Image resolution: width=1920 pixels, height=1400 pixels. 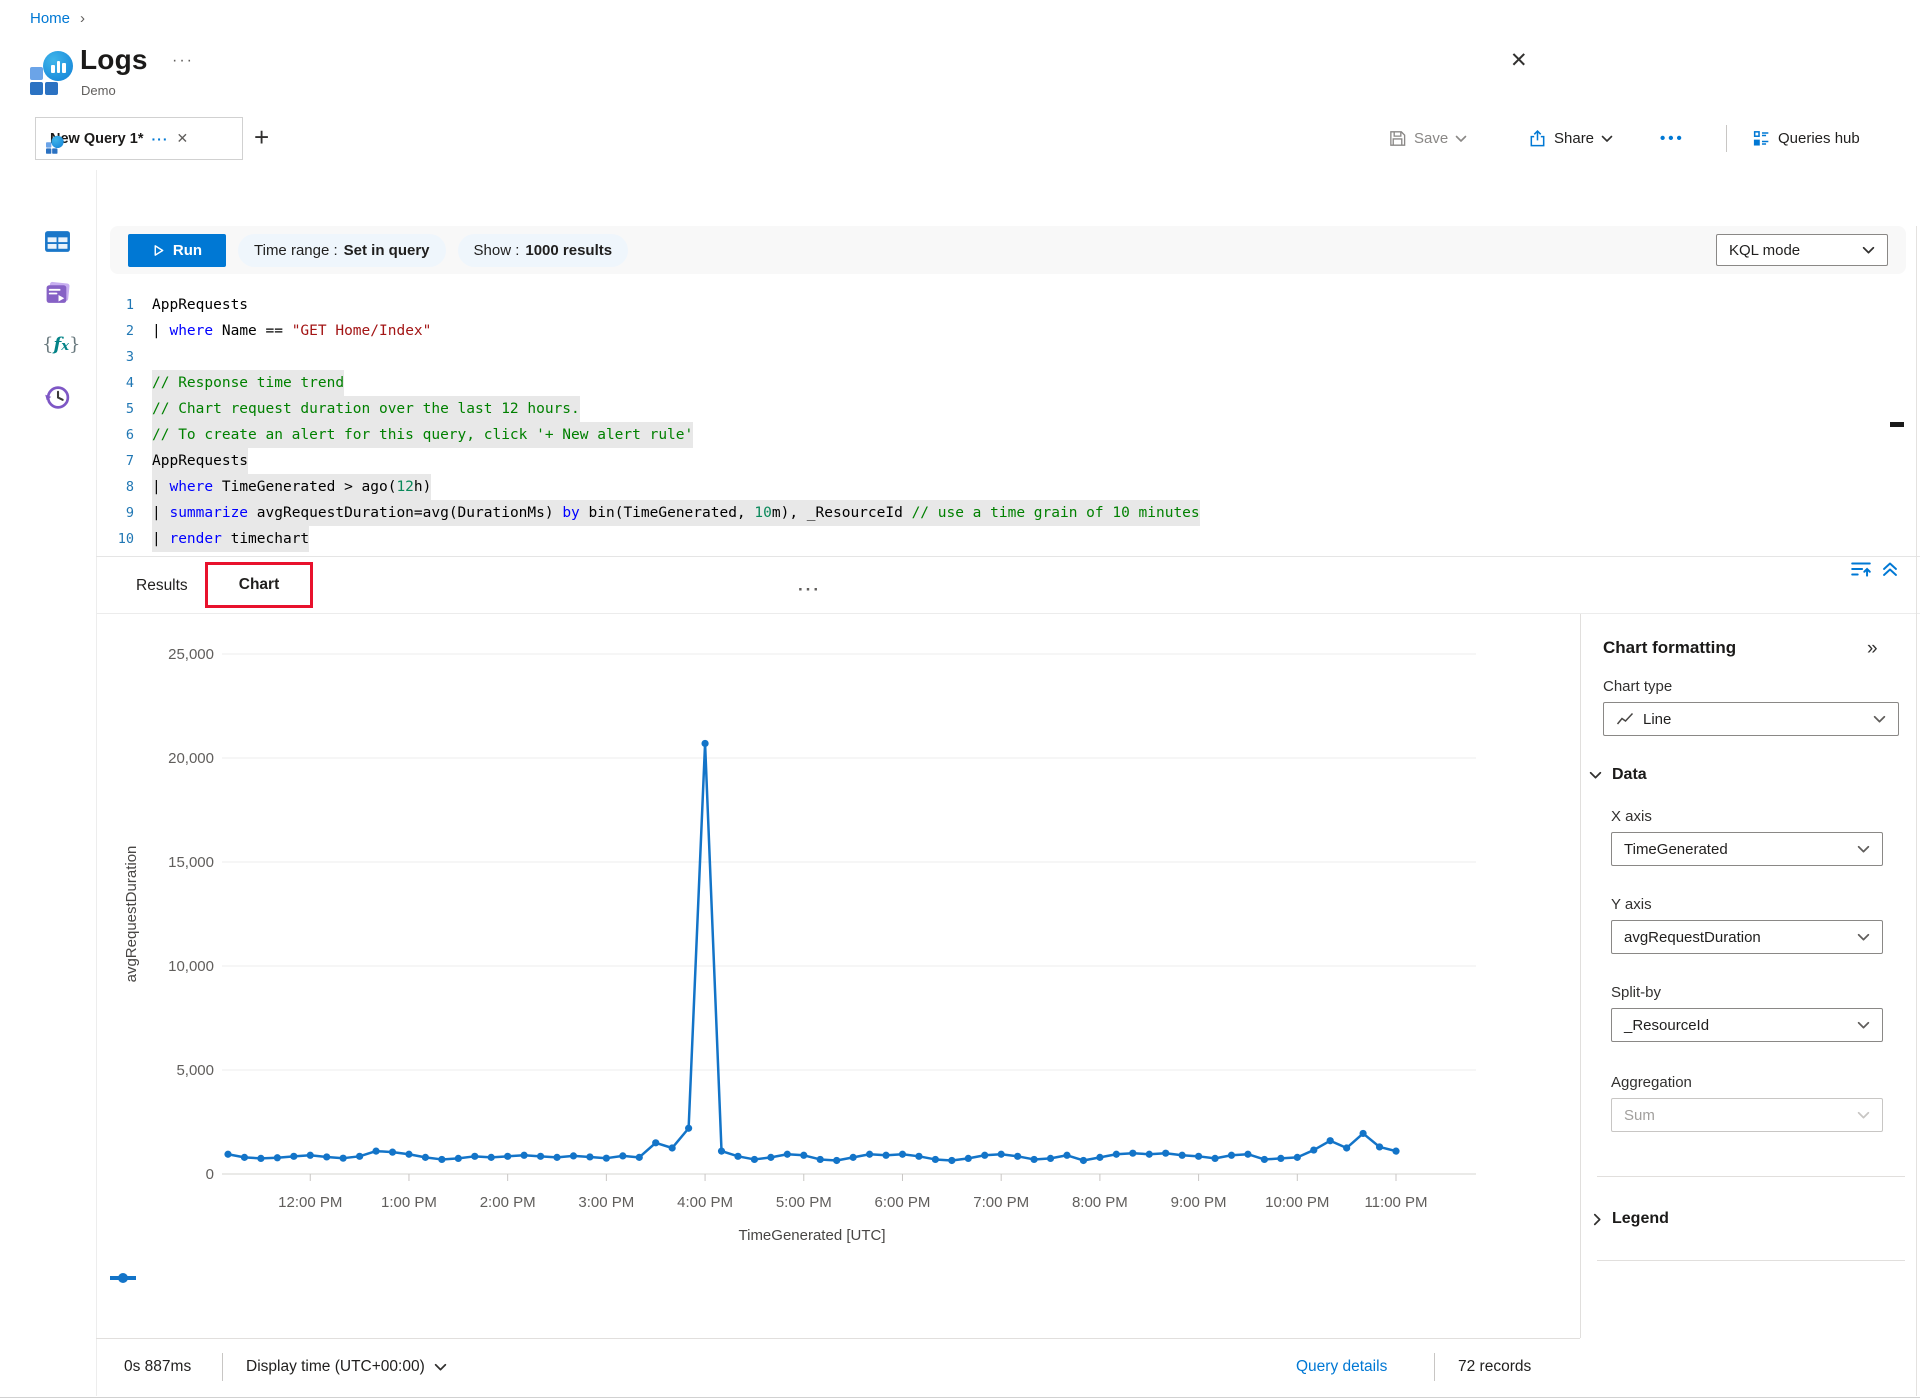 I want to click on line-number: 9, so click(x=129, y=513).